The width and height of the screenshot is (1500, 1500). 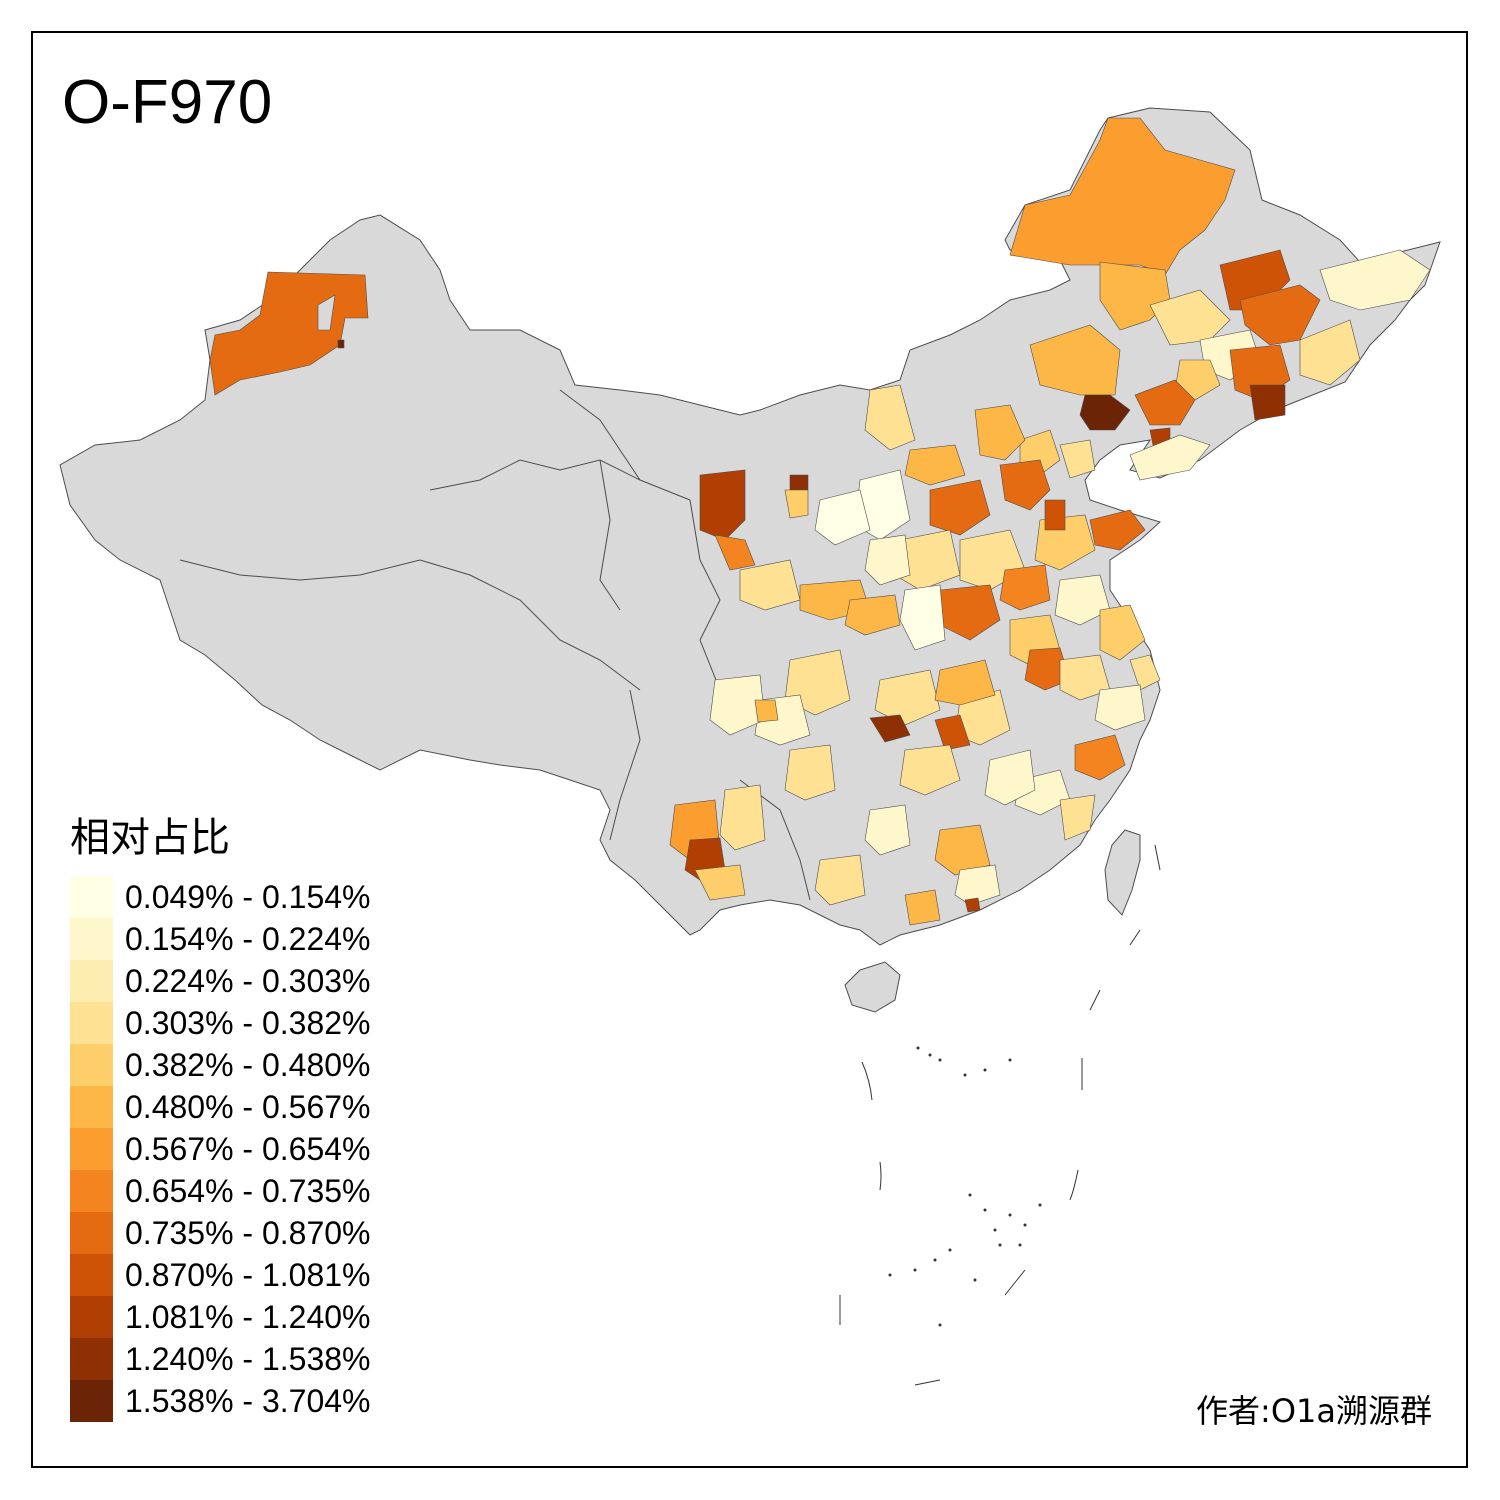 I want to click on legend-item: 0.224% - 0.303%, so click(x=220, y=981).